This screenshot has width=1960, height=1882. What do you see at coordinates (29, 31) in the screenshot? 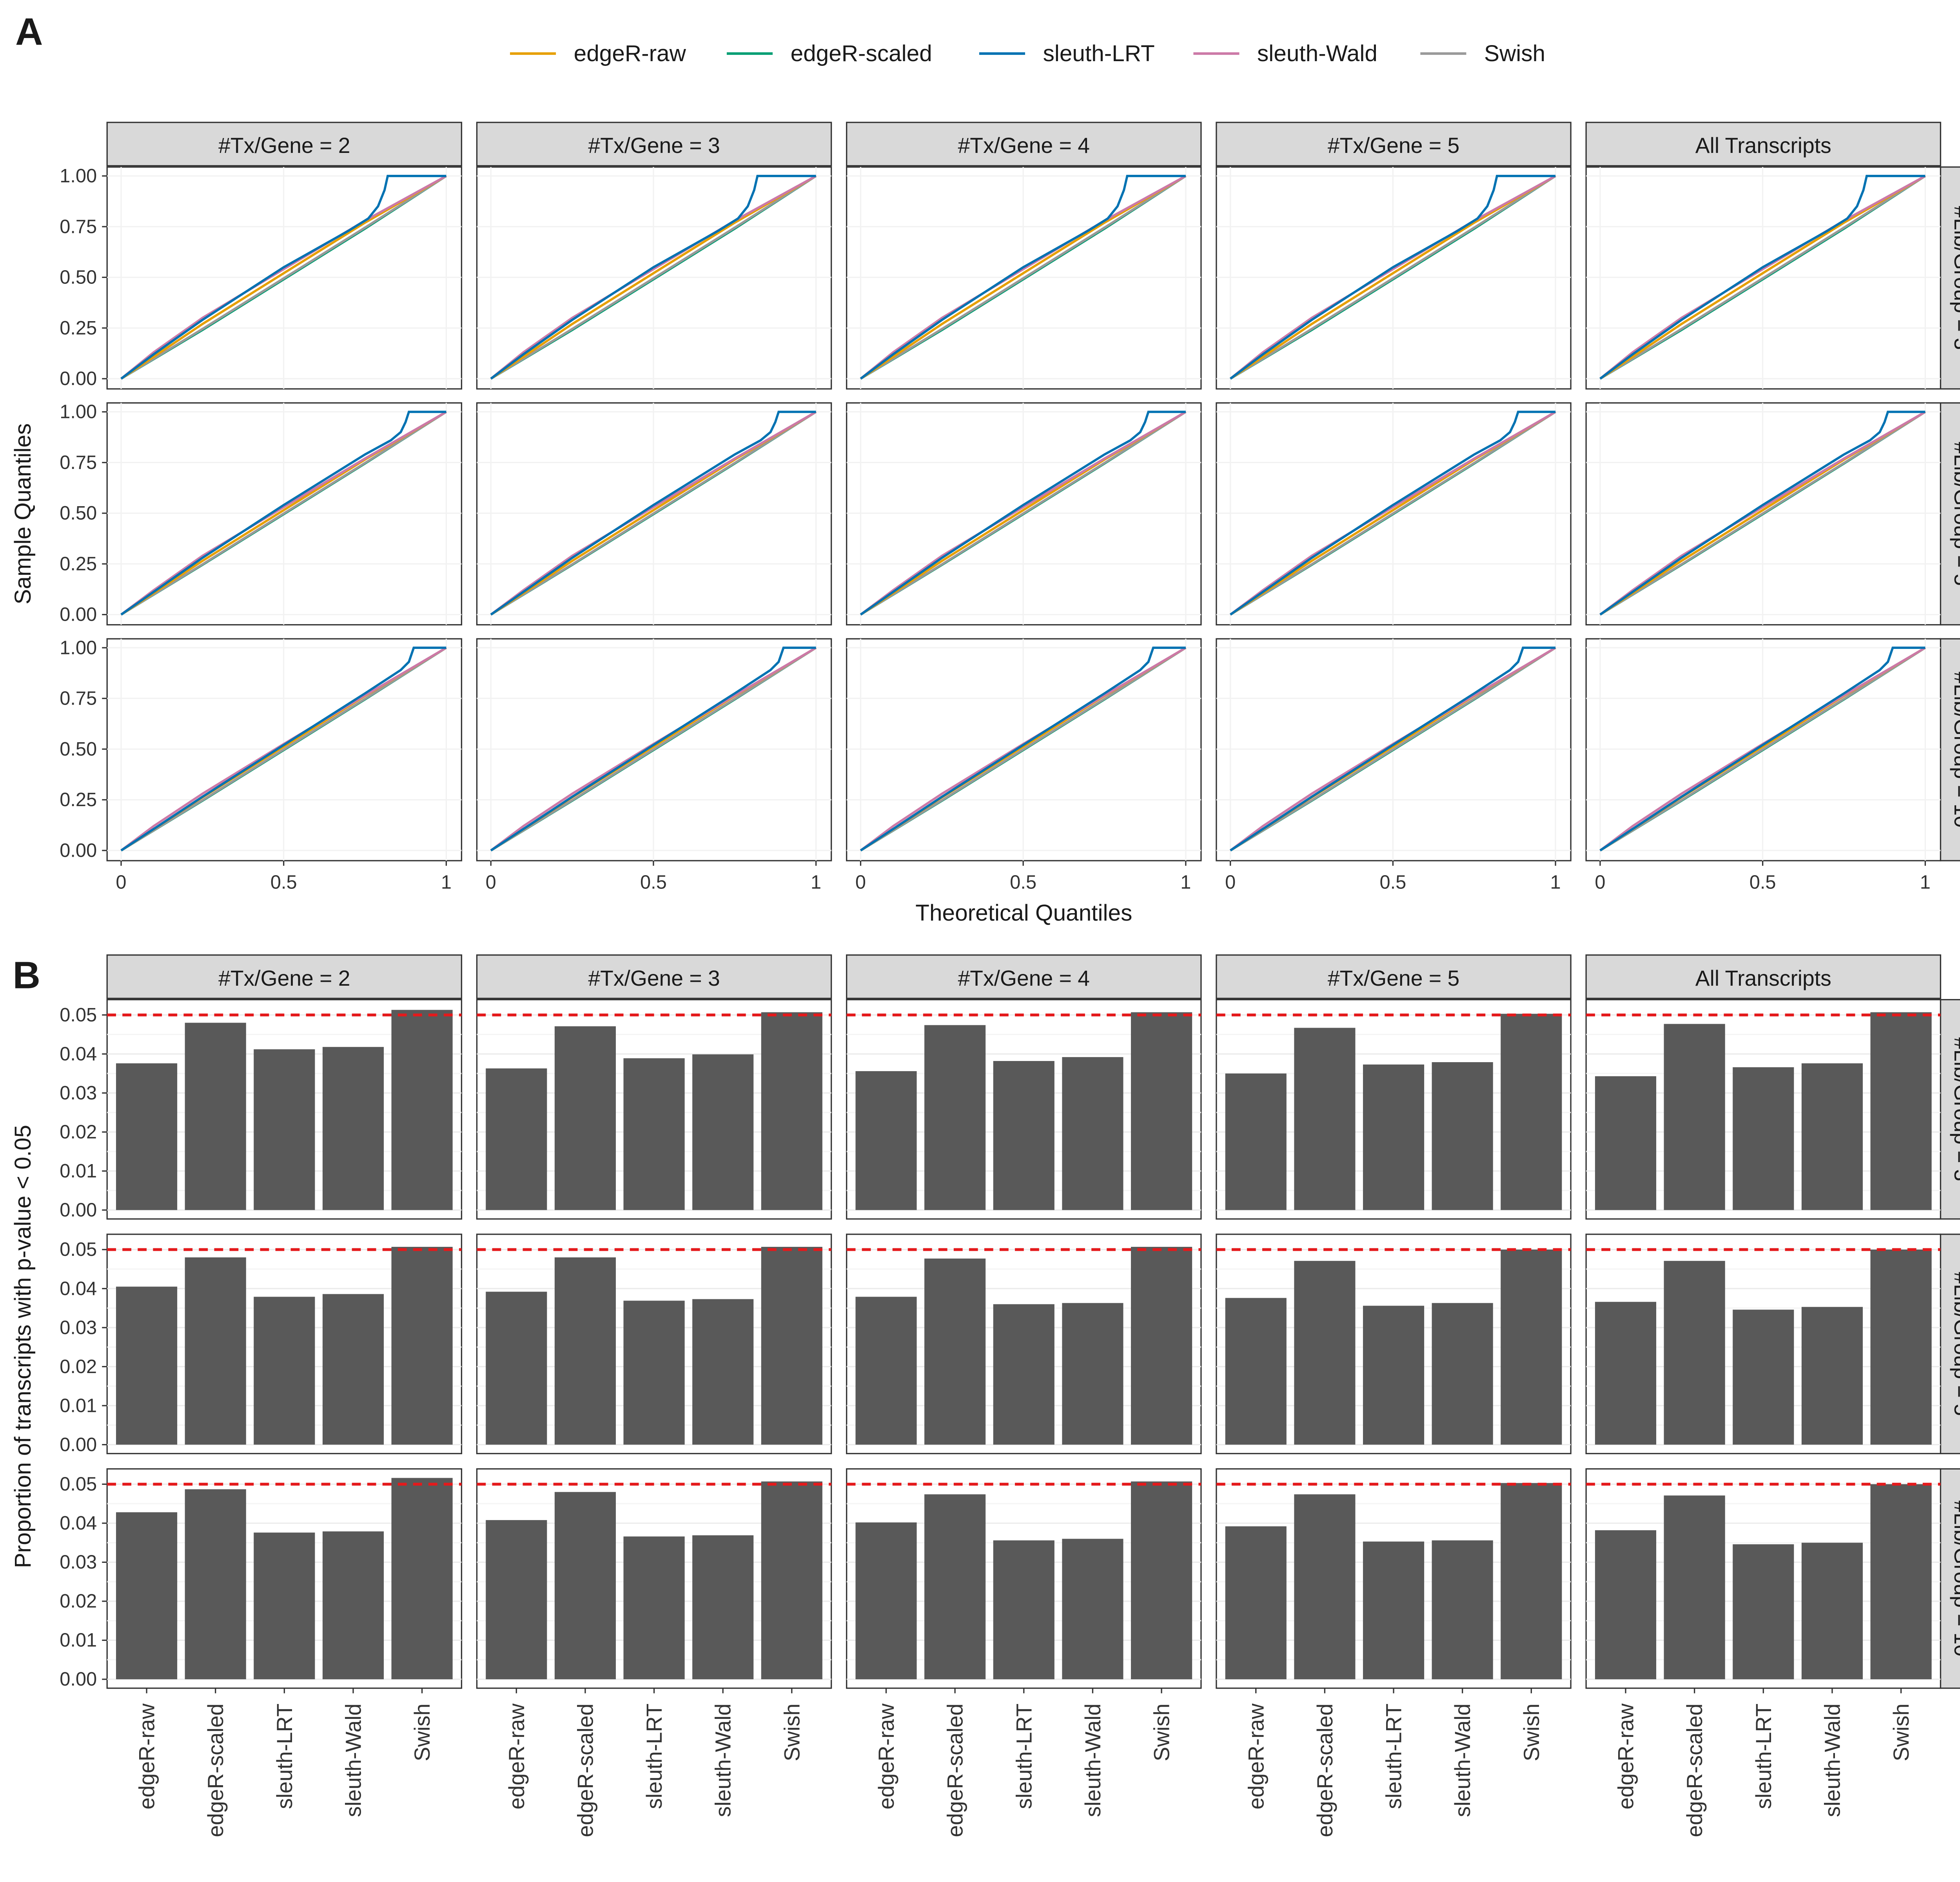
I see `panel-label-a: A` at bounding box center [29, 31].